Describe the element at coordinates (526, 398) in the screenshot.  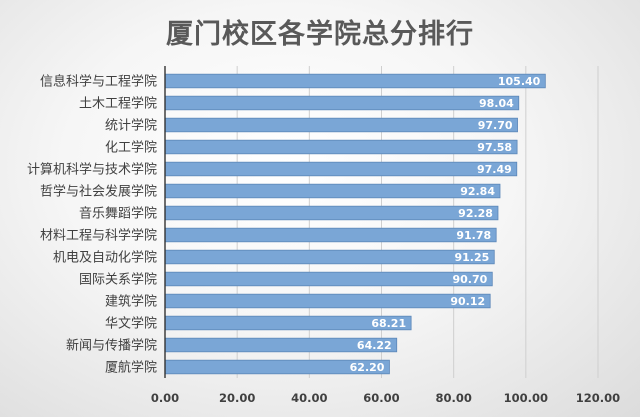
I see `x-tick-label: 100.00` at that location.